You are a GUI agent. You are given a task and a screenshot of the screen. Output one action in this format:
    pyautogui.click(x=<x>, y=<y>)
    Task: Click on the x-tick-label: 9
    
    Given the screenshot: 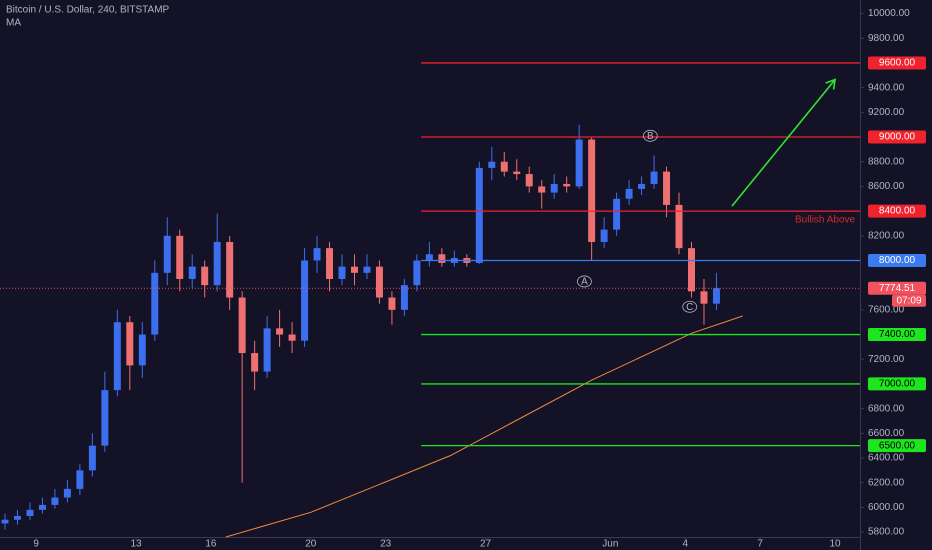 What is the action you would take?
    pyautogui.click(x=36, y=544)
    